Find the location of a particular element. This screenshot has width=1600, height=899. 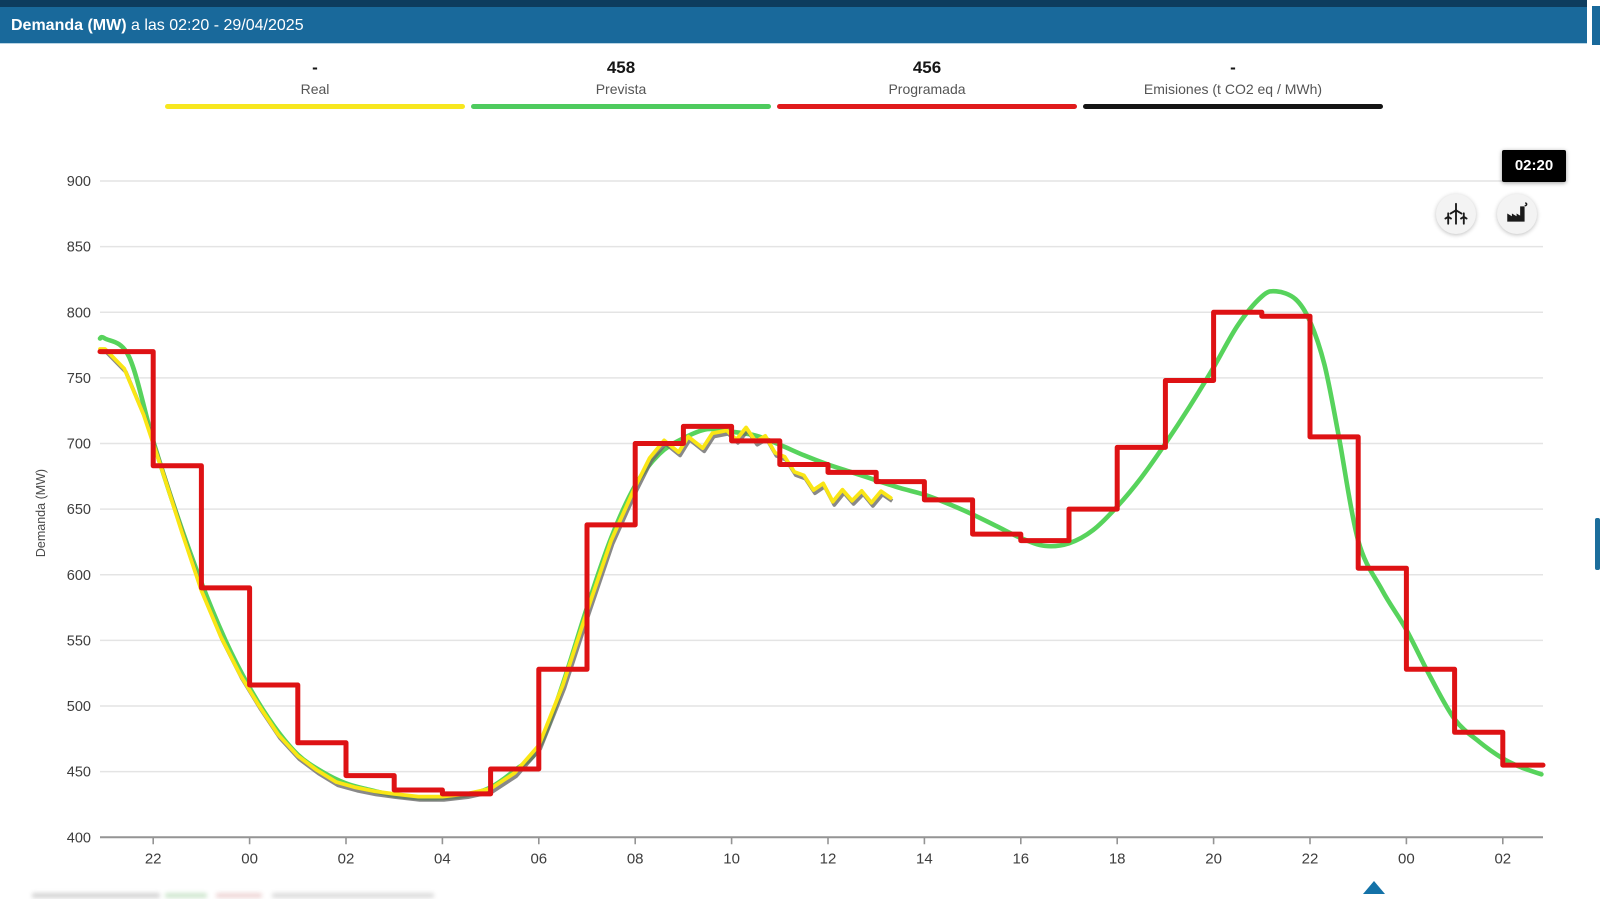

legend-color-bar-programada is located at coordinates (927, 106).